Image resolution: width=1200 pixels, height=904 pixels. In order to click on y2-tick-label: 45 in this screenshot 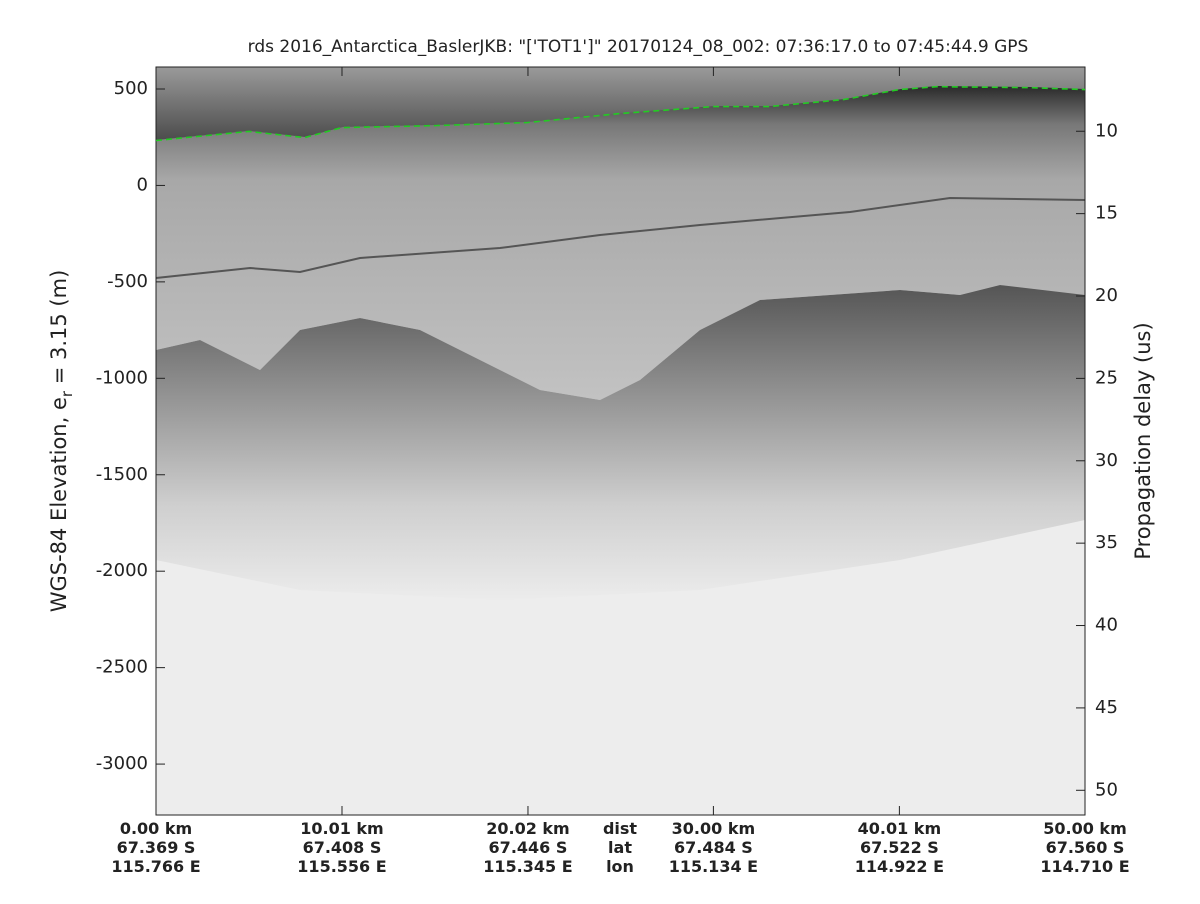, I will do `click(1106, 707)`.